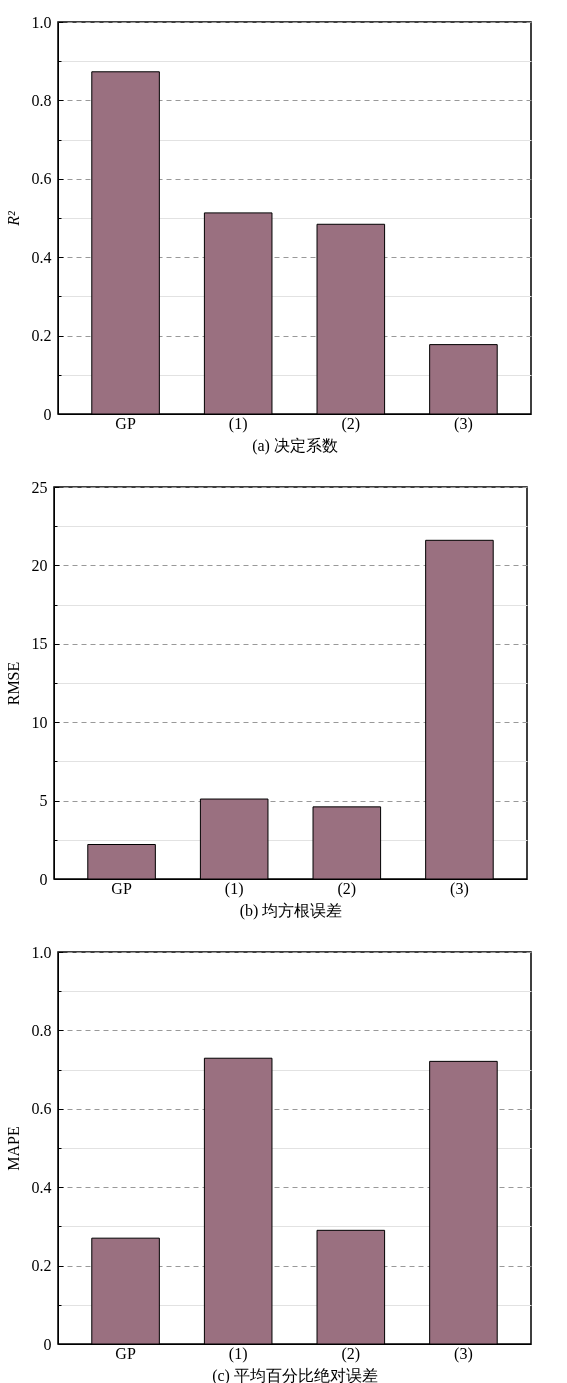  Describe the element at coordinates (13, 218) in the screenshot. I see `y-axis-title: R²` at that location.